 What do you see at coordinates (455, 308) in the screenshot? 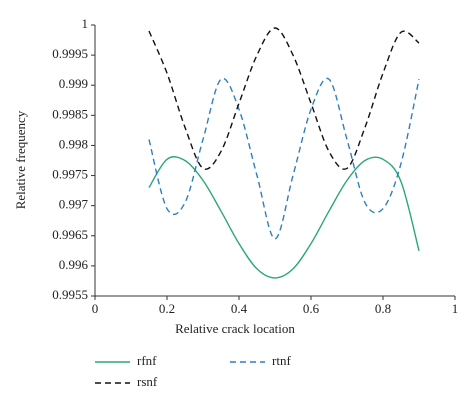
I see `x-tick-label: 1` at bounding box center [455, 308].